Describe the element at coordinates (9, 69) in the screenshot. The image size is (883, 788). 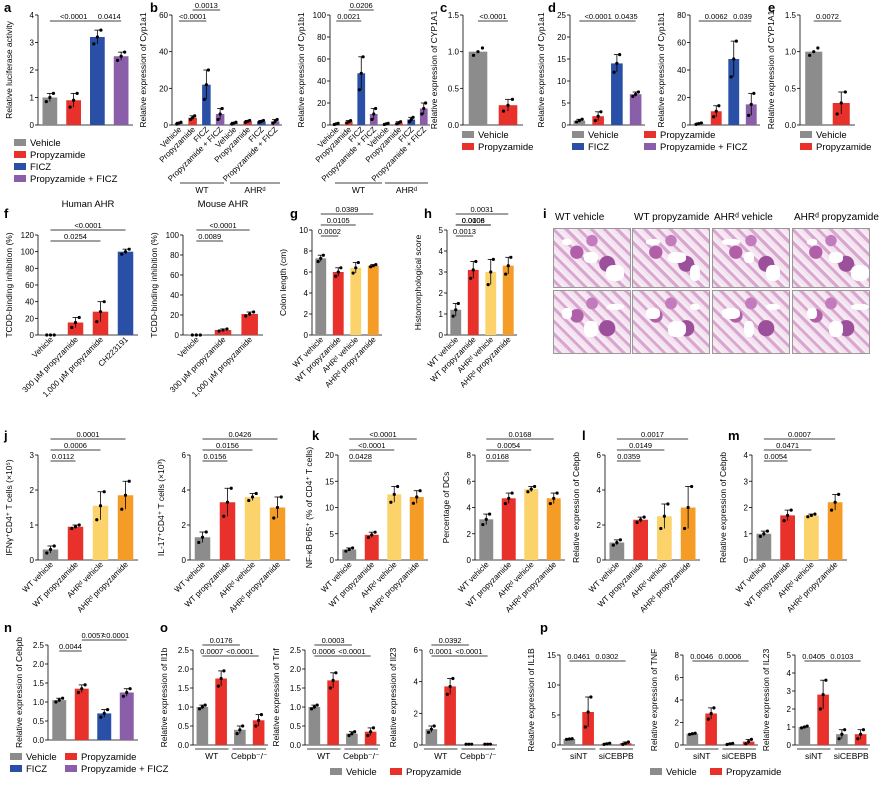
I see `y-axis-label: Relative luciferase activity` at that location.